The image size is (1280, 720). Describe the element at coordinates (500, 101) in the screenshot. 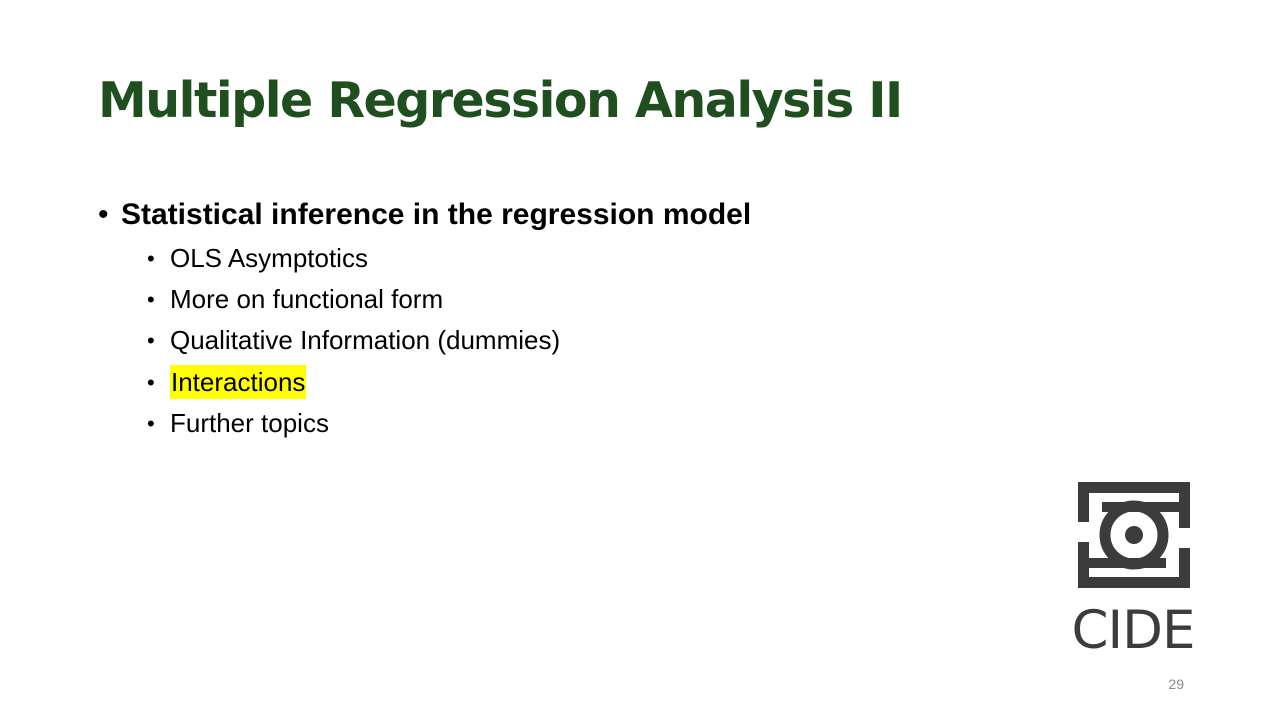

I see `slide-title: Multiple Regression Analysis II` at that location.